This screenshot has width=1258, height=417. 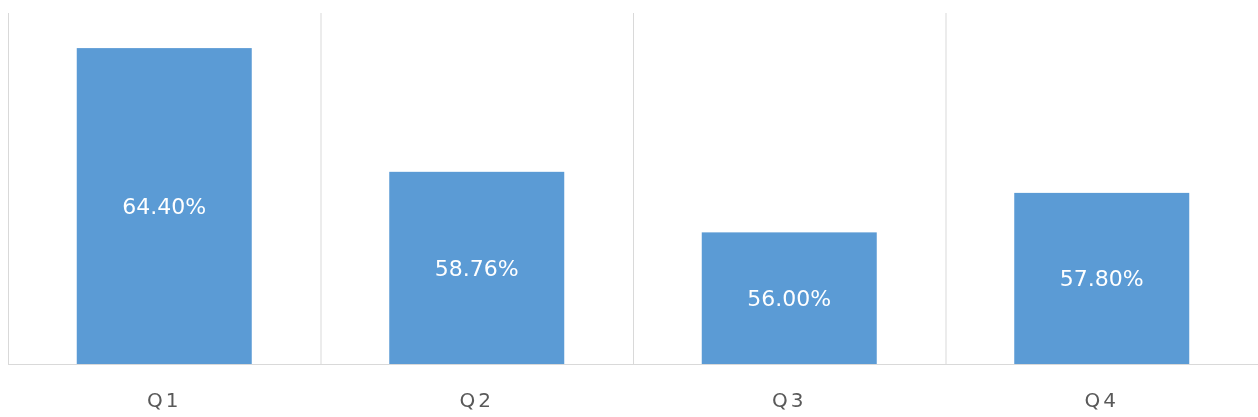 What do you see at coordinates (789, 400) in the screenshot?
I see `x-tick-label: Q3` at bounding box center [789, 400].